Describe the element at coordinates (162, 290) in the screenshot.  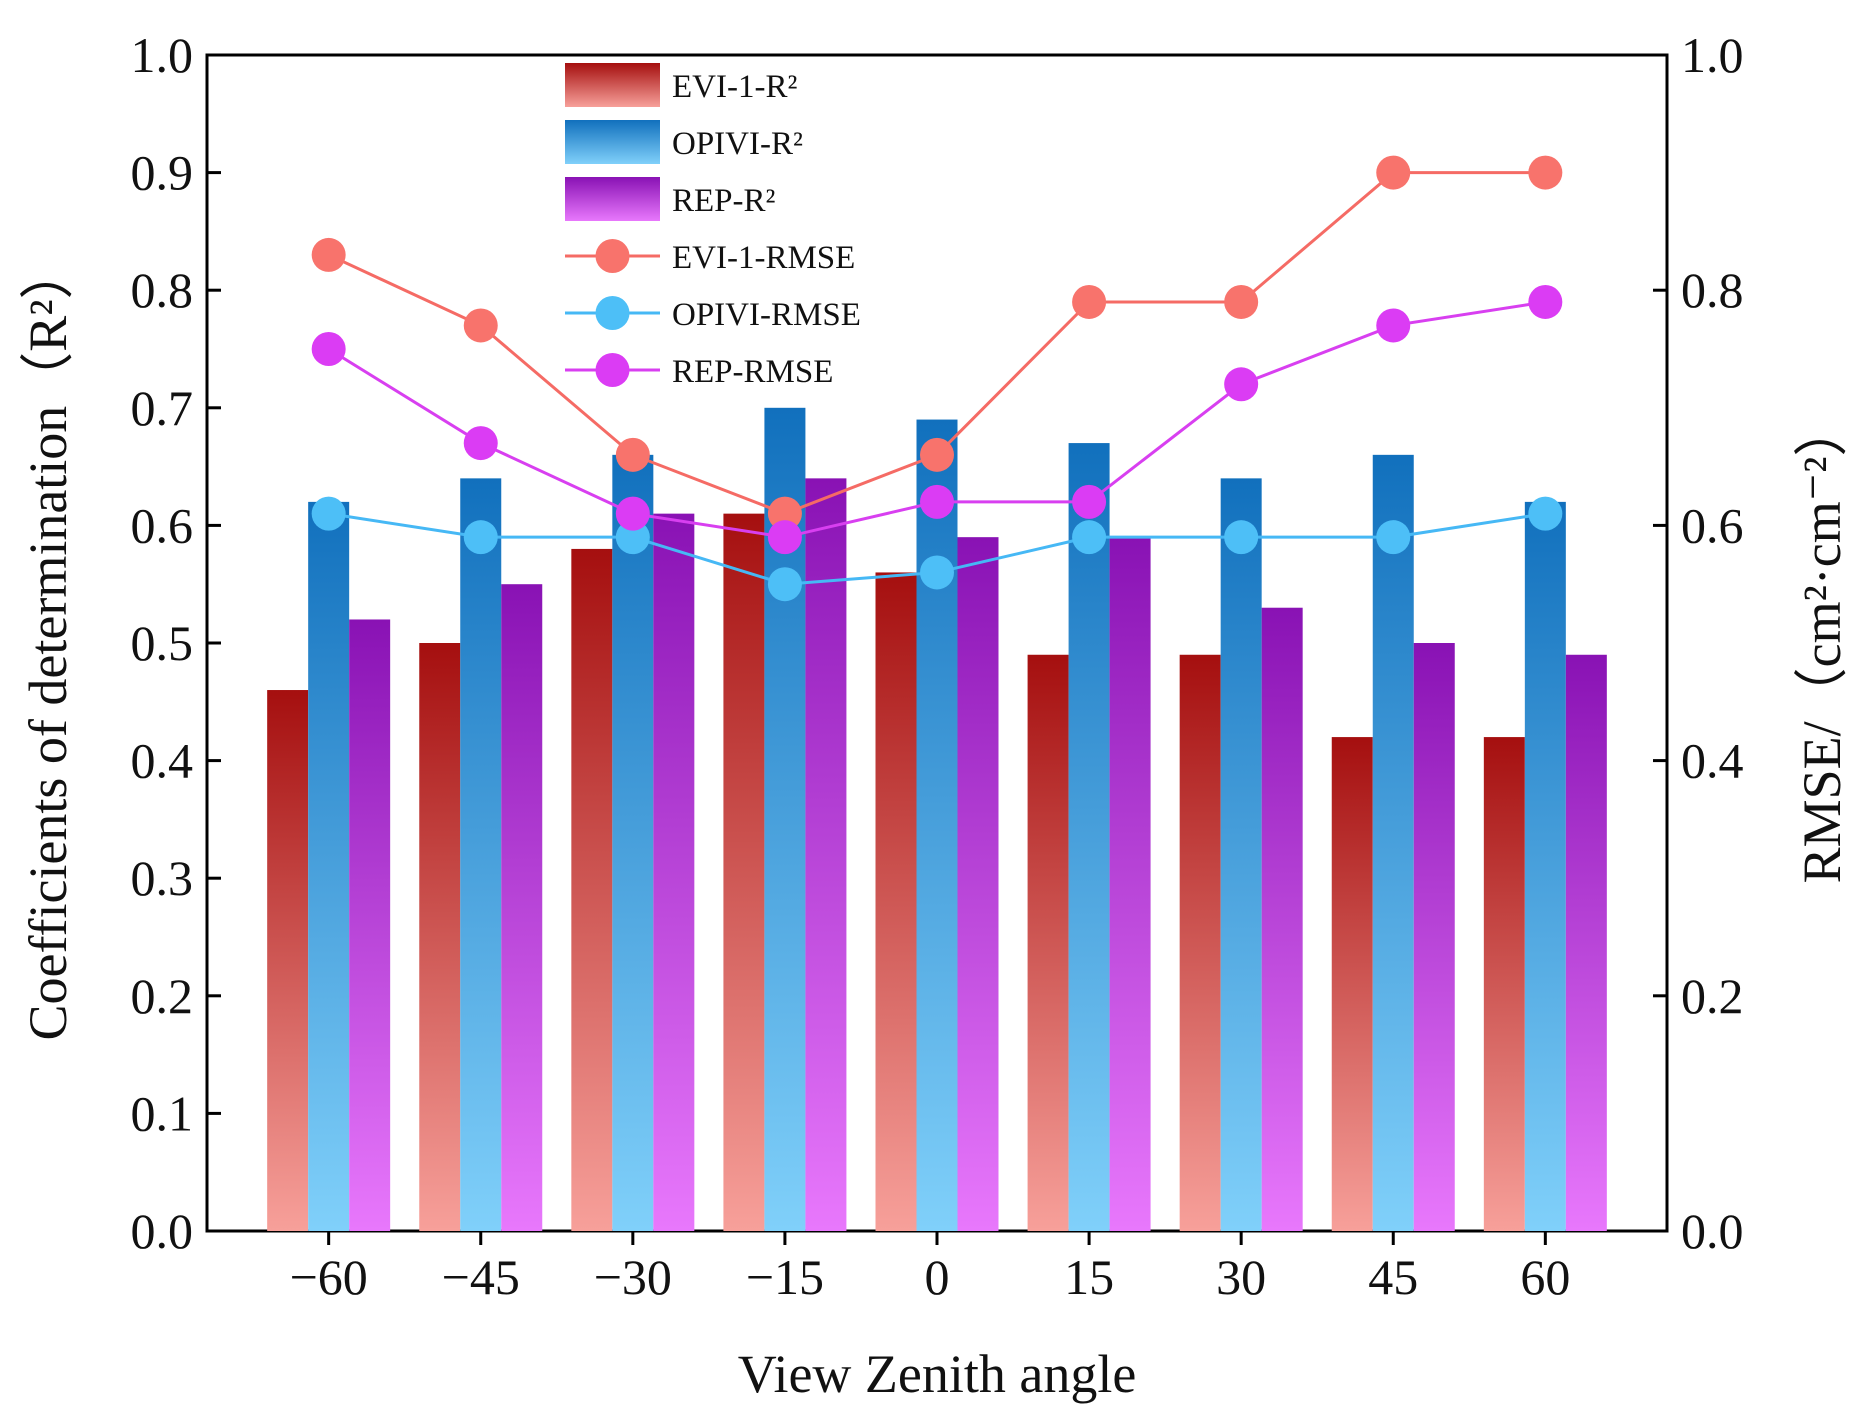
I see `left-tick-label: 0.8` at that location.